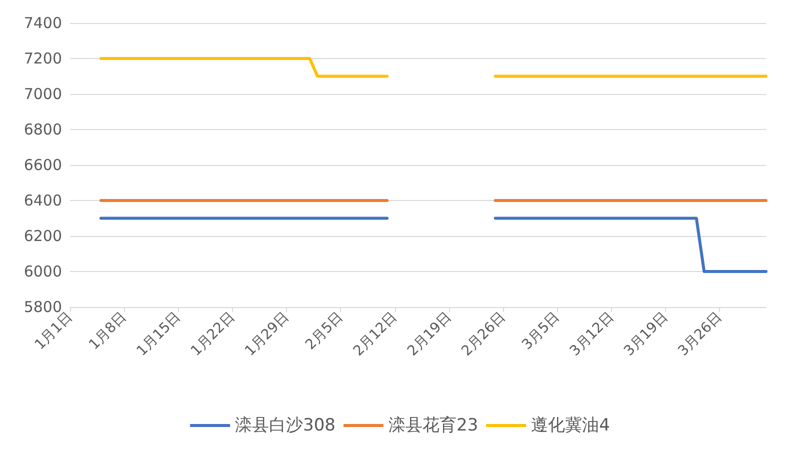 Image resolution: width=800 pixels, height=455 pixels. I want to click on x-tick-label: 2月5日, so click(324, 331).